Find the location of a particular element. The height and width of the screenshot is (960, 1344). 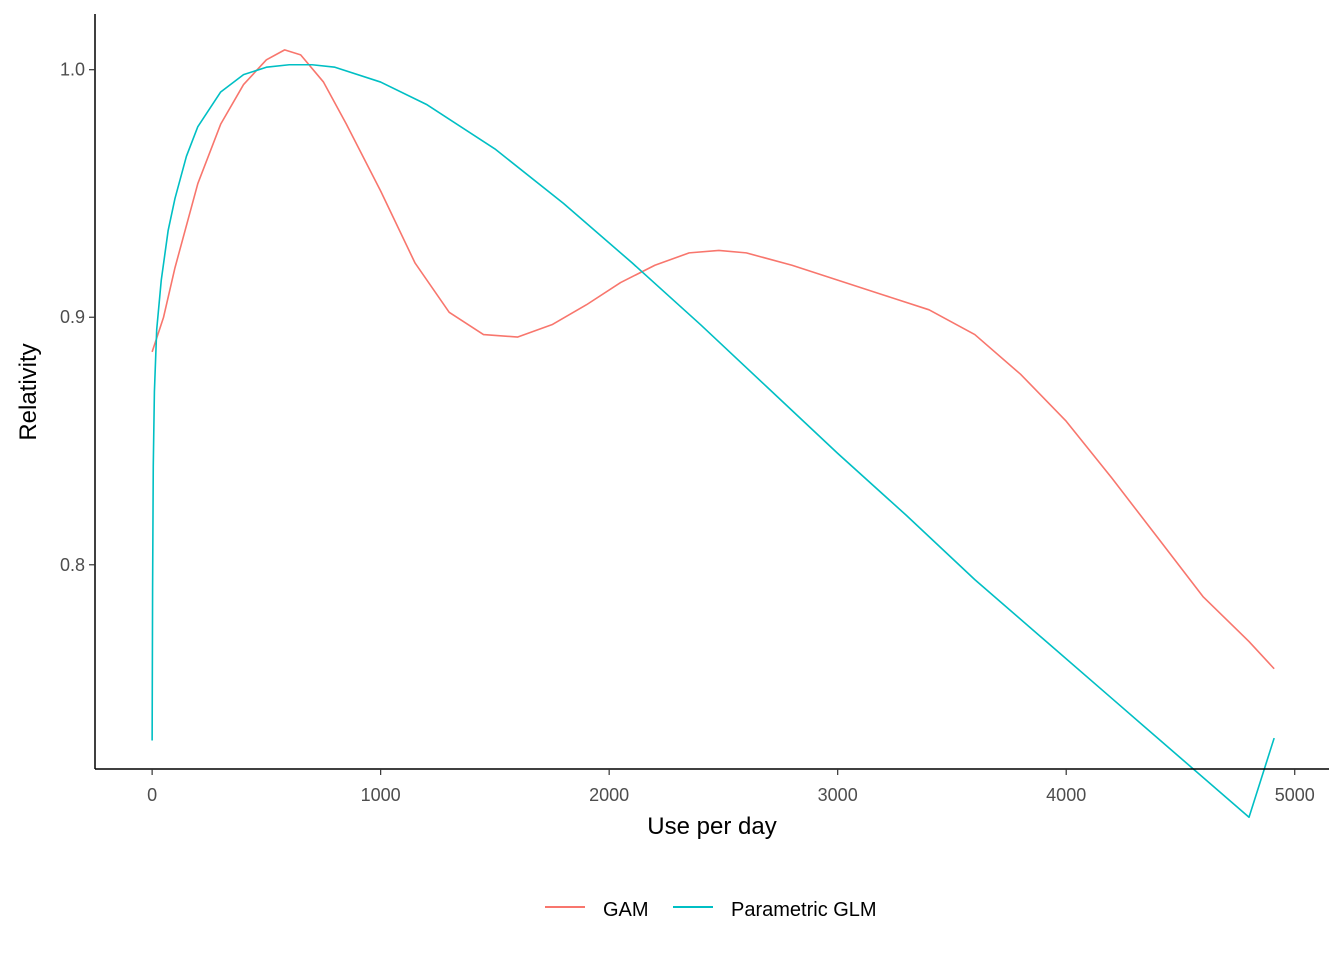

y-axis-title: Relativity is located at coordinates (28, 391).